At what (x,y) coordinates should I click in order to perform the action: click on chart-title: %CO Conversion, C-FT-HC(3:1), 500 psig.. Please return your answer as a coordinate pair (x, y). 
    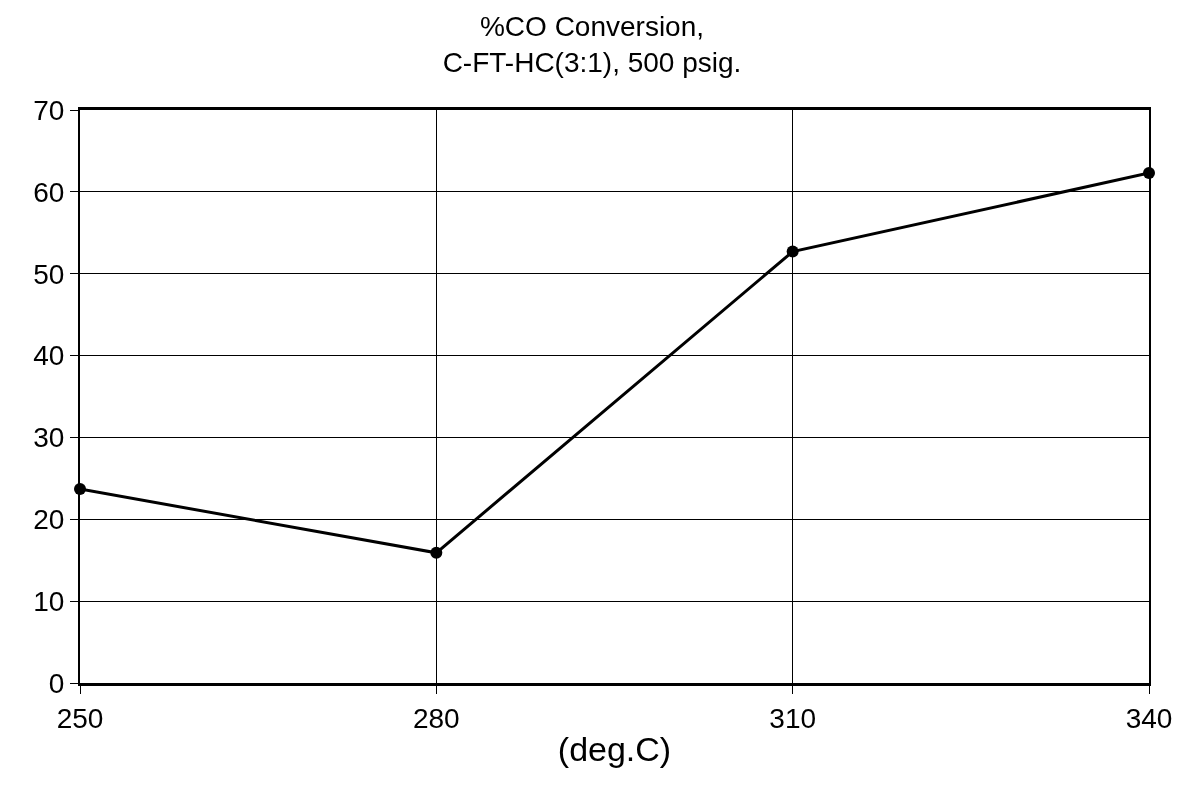
    Looking at the image, I should click on (592, 44).